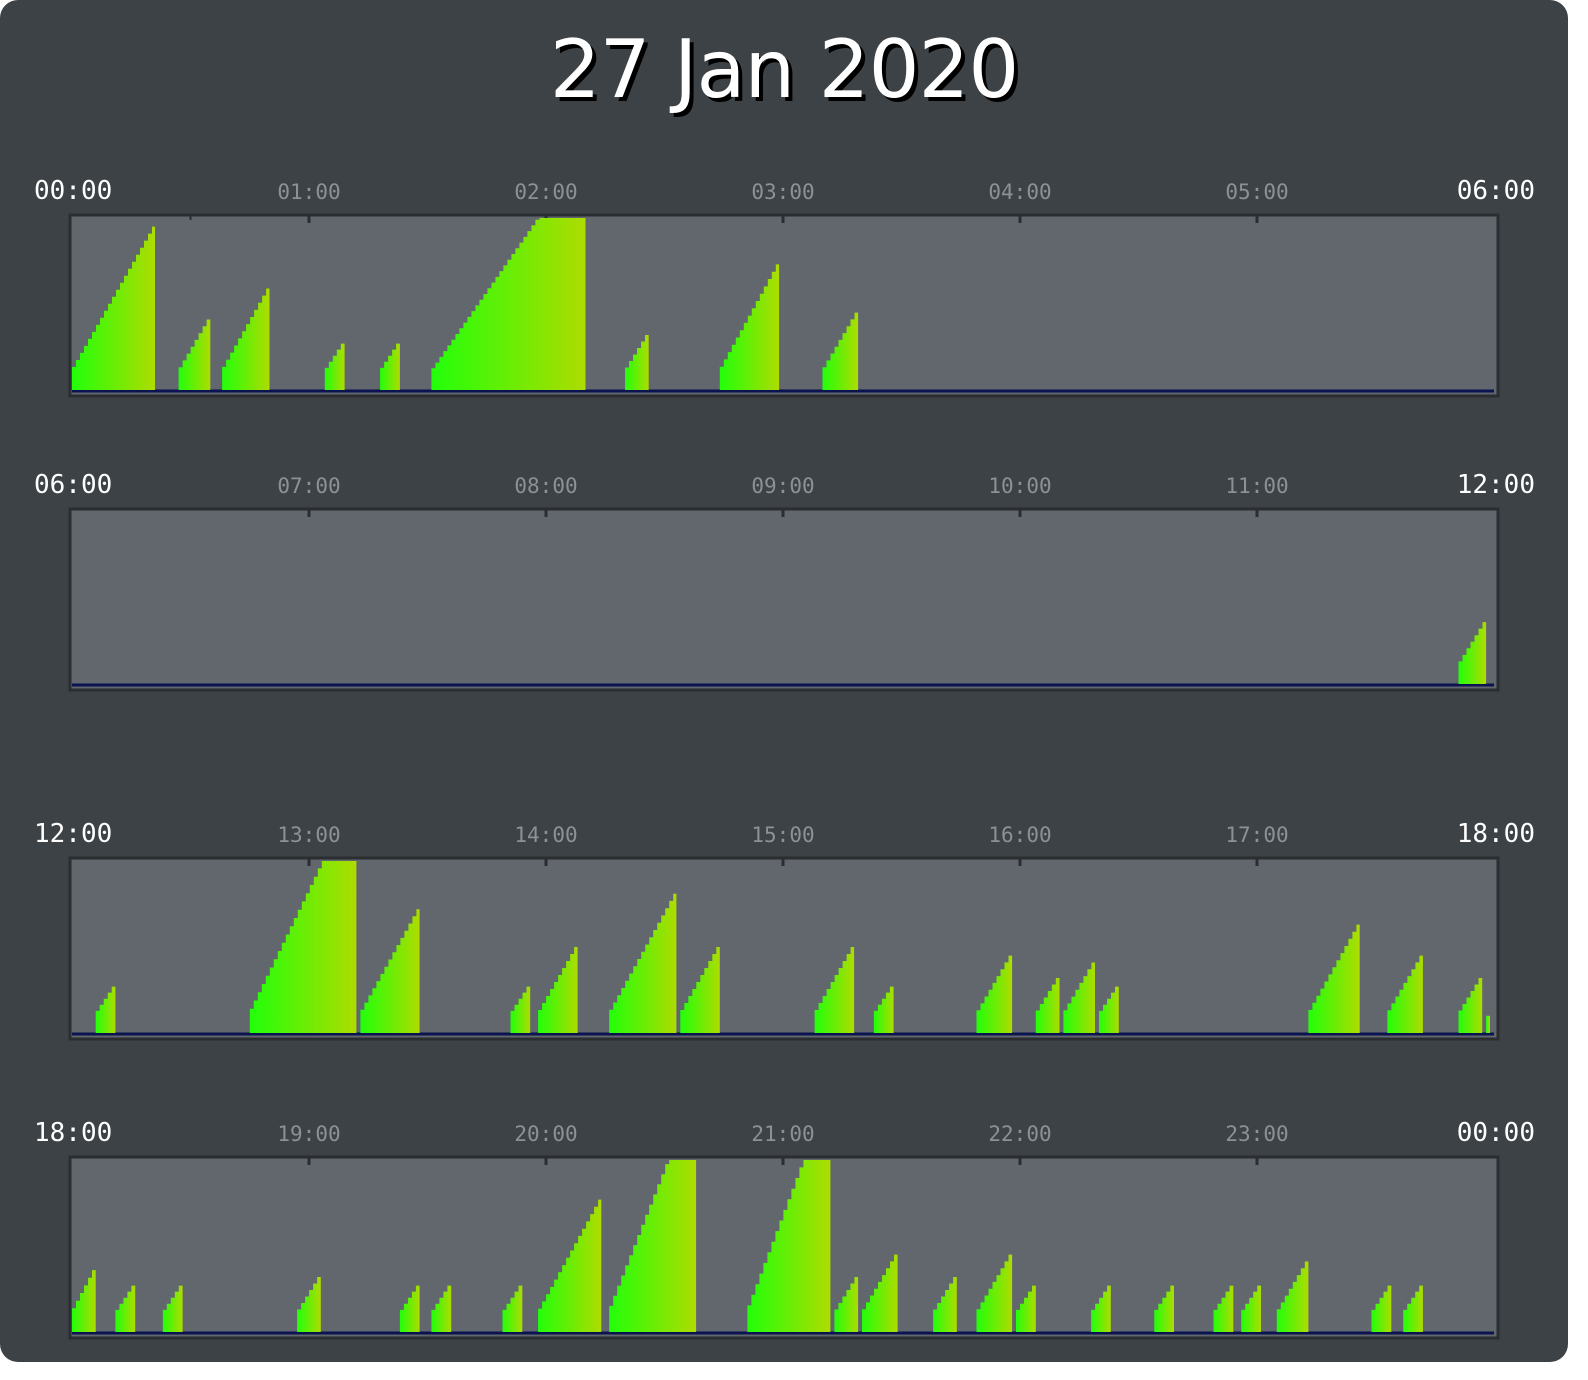 The height and width of the screenshot is (1380, 1588). What do you see at coordinates (309, 835) in the screenshot?
I see `hour-tick-label: 13:00` at bounding box center [309, 835].